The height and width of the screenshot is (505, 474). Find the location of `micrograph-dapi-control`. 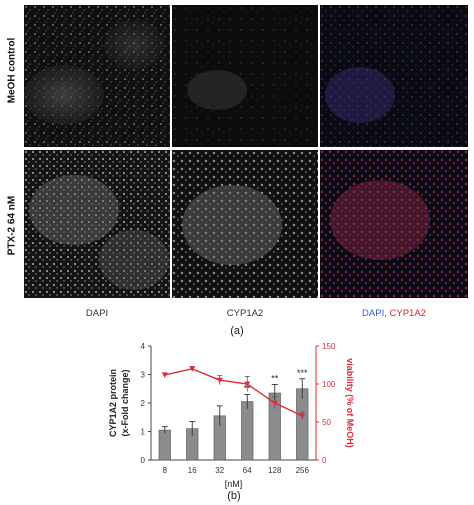

micrograph-dapi-control is located at coordinates (97, 76).